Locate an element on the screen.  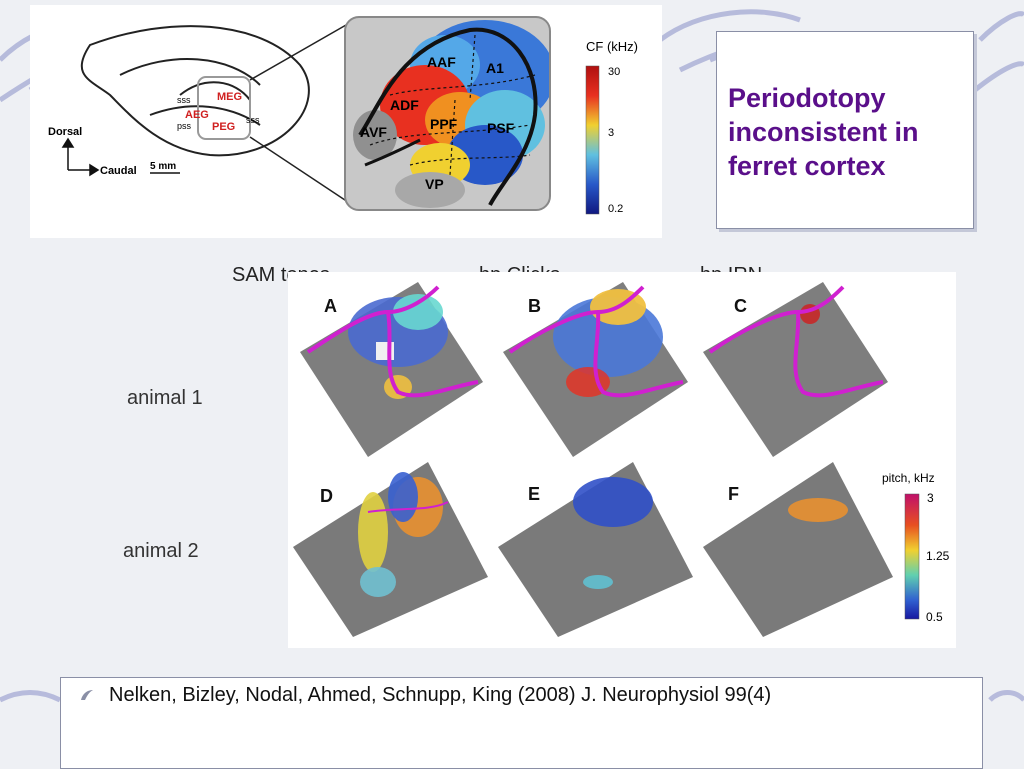
bullet-icon is located at coordinates (87, 695).